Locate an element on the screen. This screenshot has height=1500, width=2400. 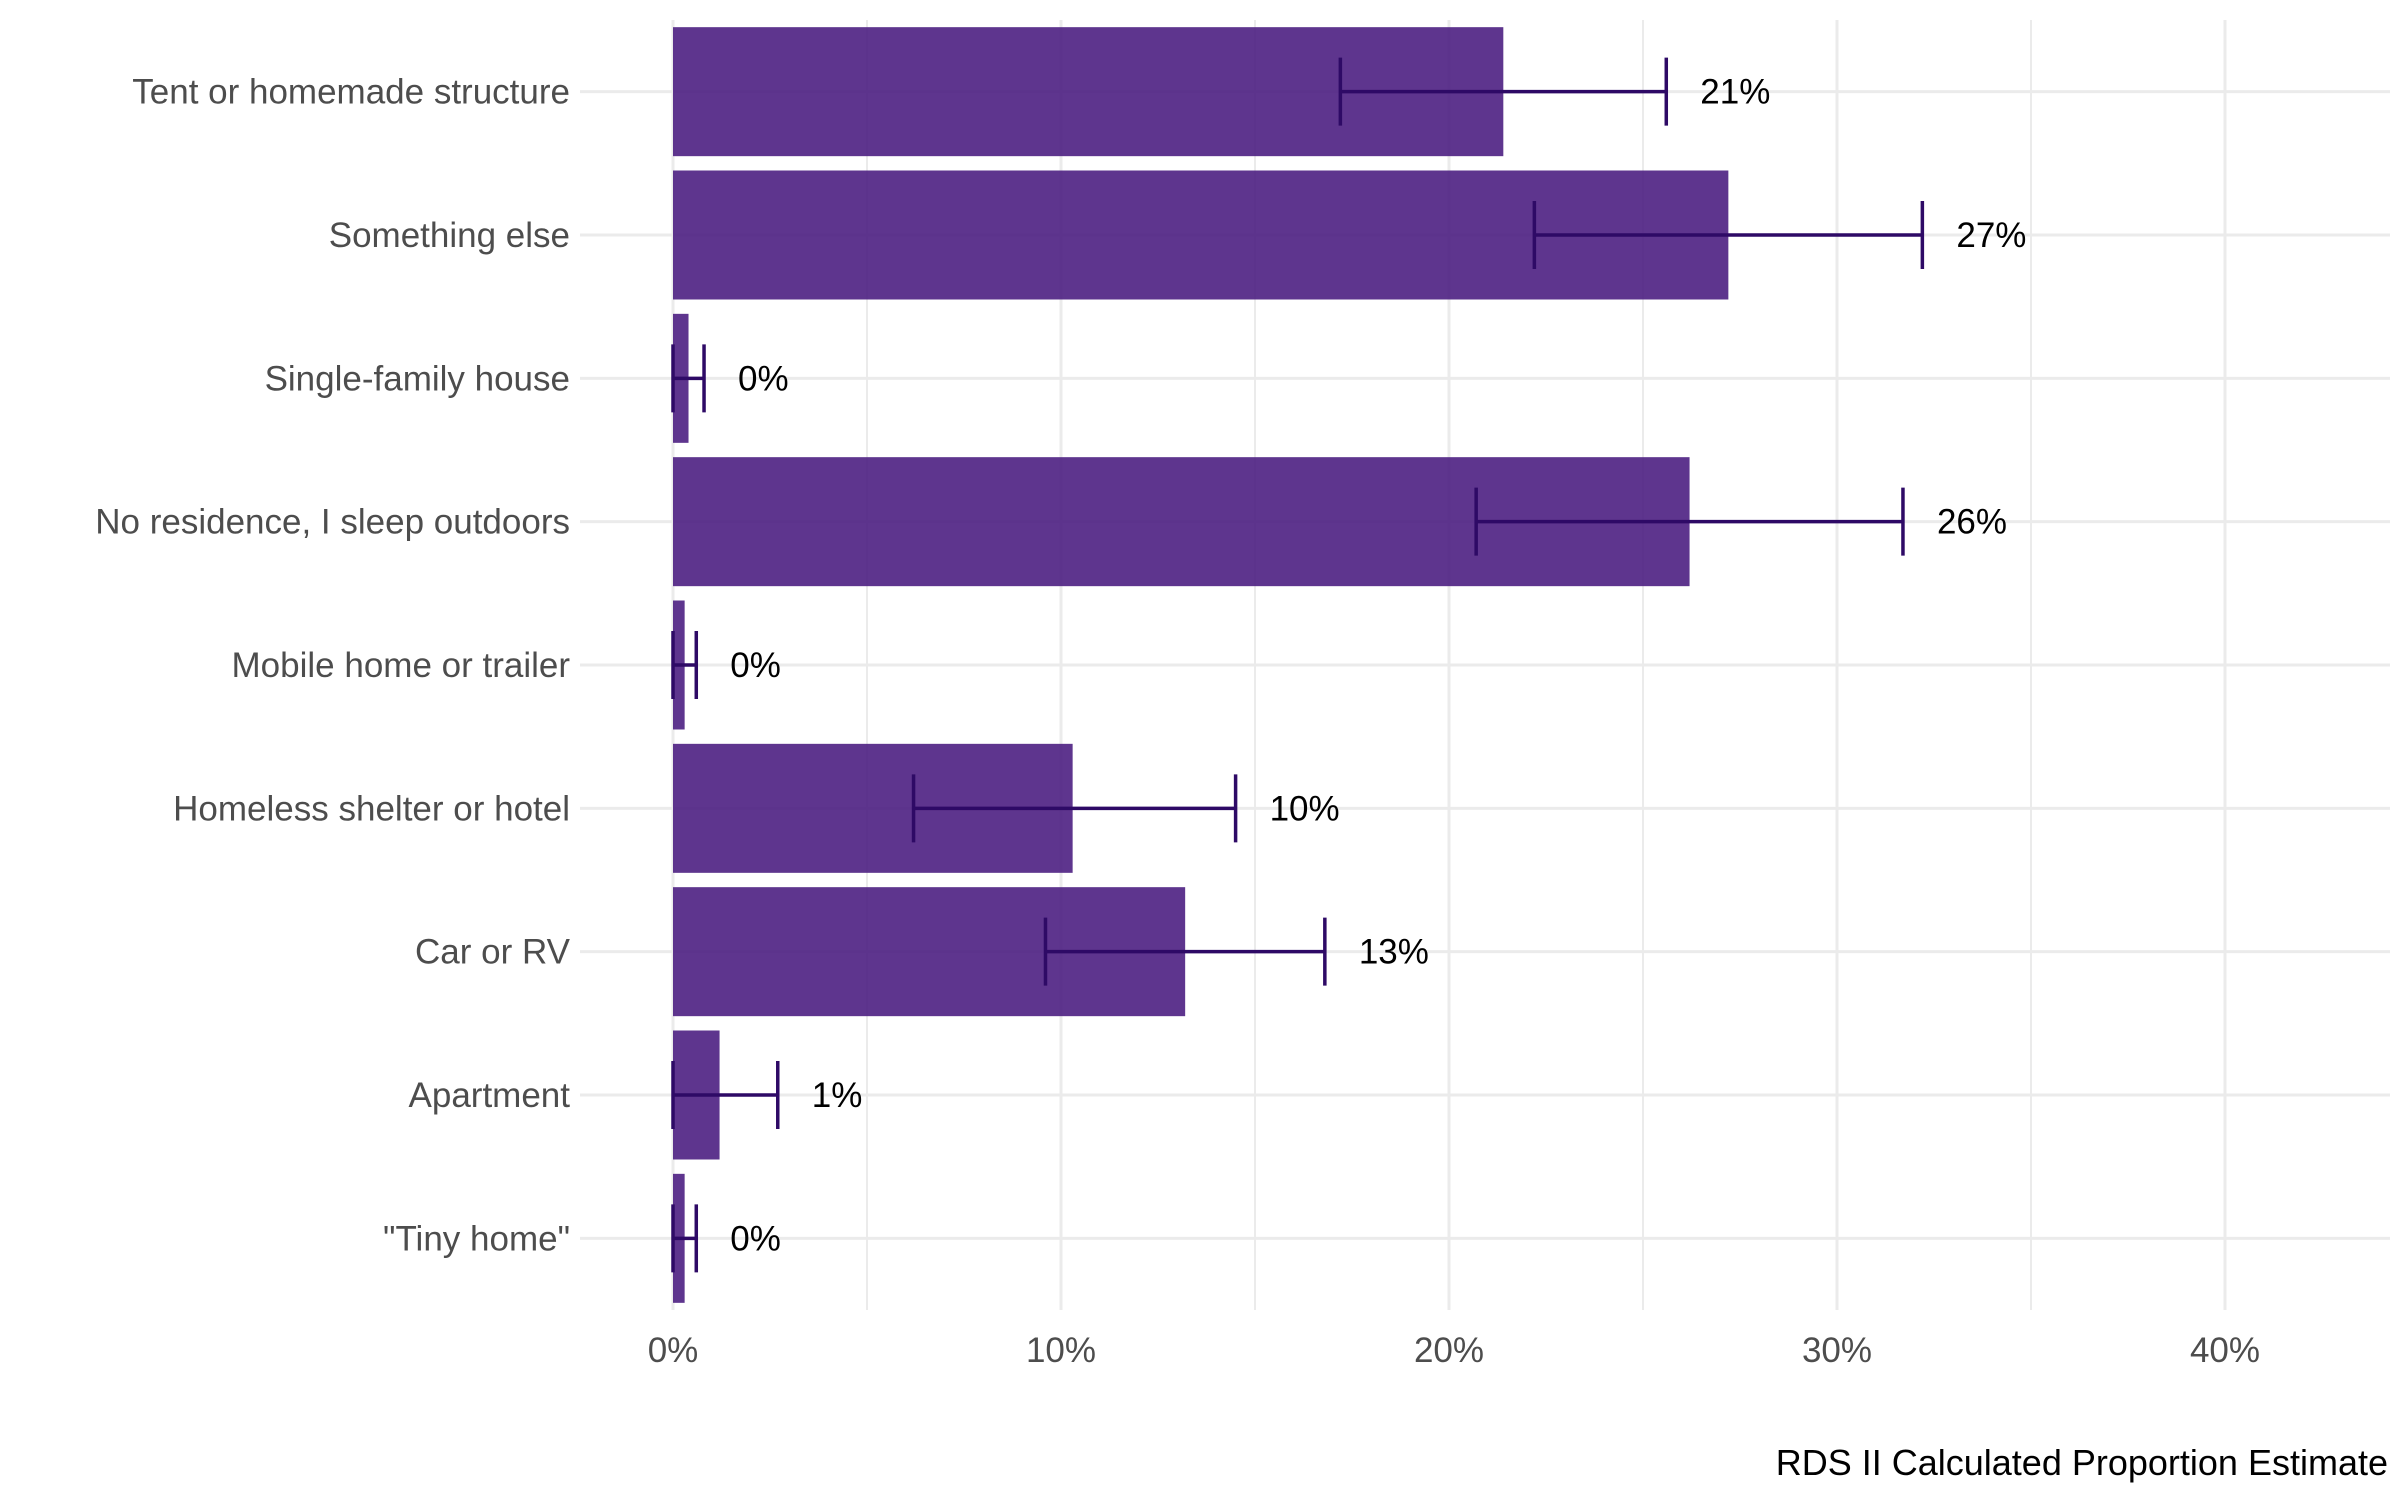
x-tick-label: 0% is located at coordinates (673, 1350).